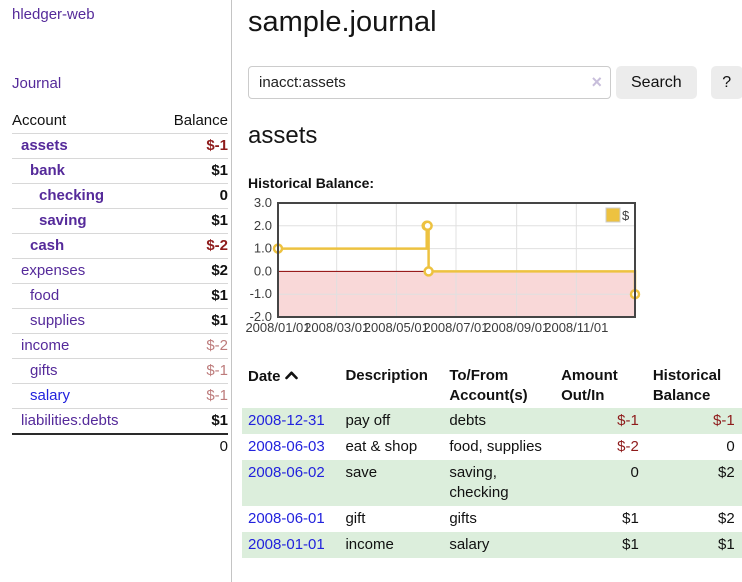 The image size is (742, 582). I want to click on account-row: salary $-1, so click(120, 396).